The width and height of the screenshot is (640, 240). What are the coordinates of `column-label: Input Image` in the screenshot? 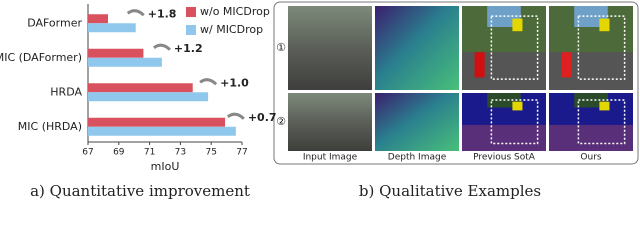 It's located at (330, 158).